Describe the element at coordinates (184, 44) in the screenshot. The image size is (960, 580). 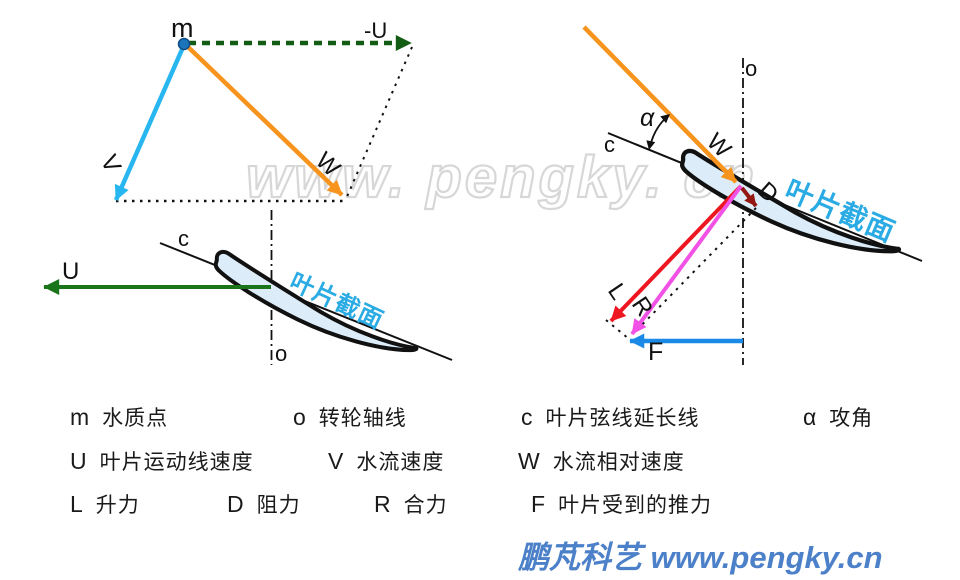
I see `water-particle-dot` at that location.